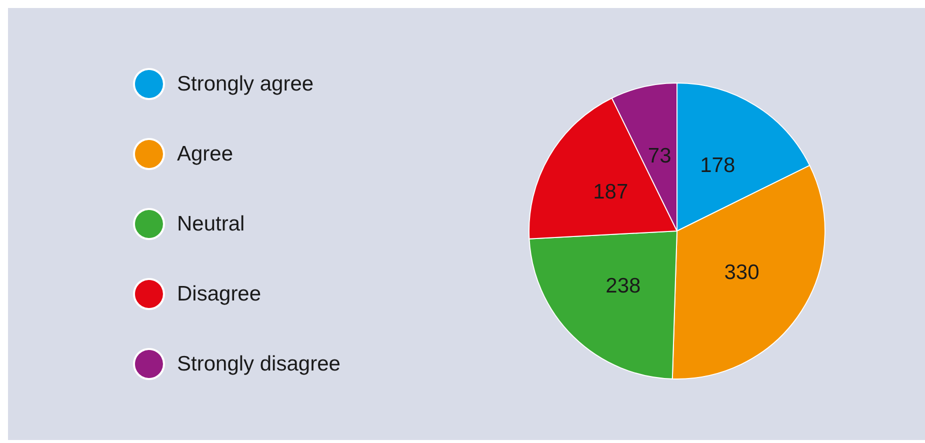 Image resolution: width=925 pixels, height=443 pixels. I want to click on legend-label: Disagree, so click(219, 294).